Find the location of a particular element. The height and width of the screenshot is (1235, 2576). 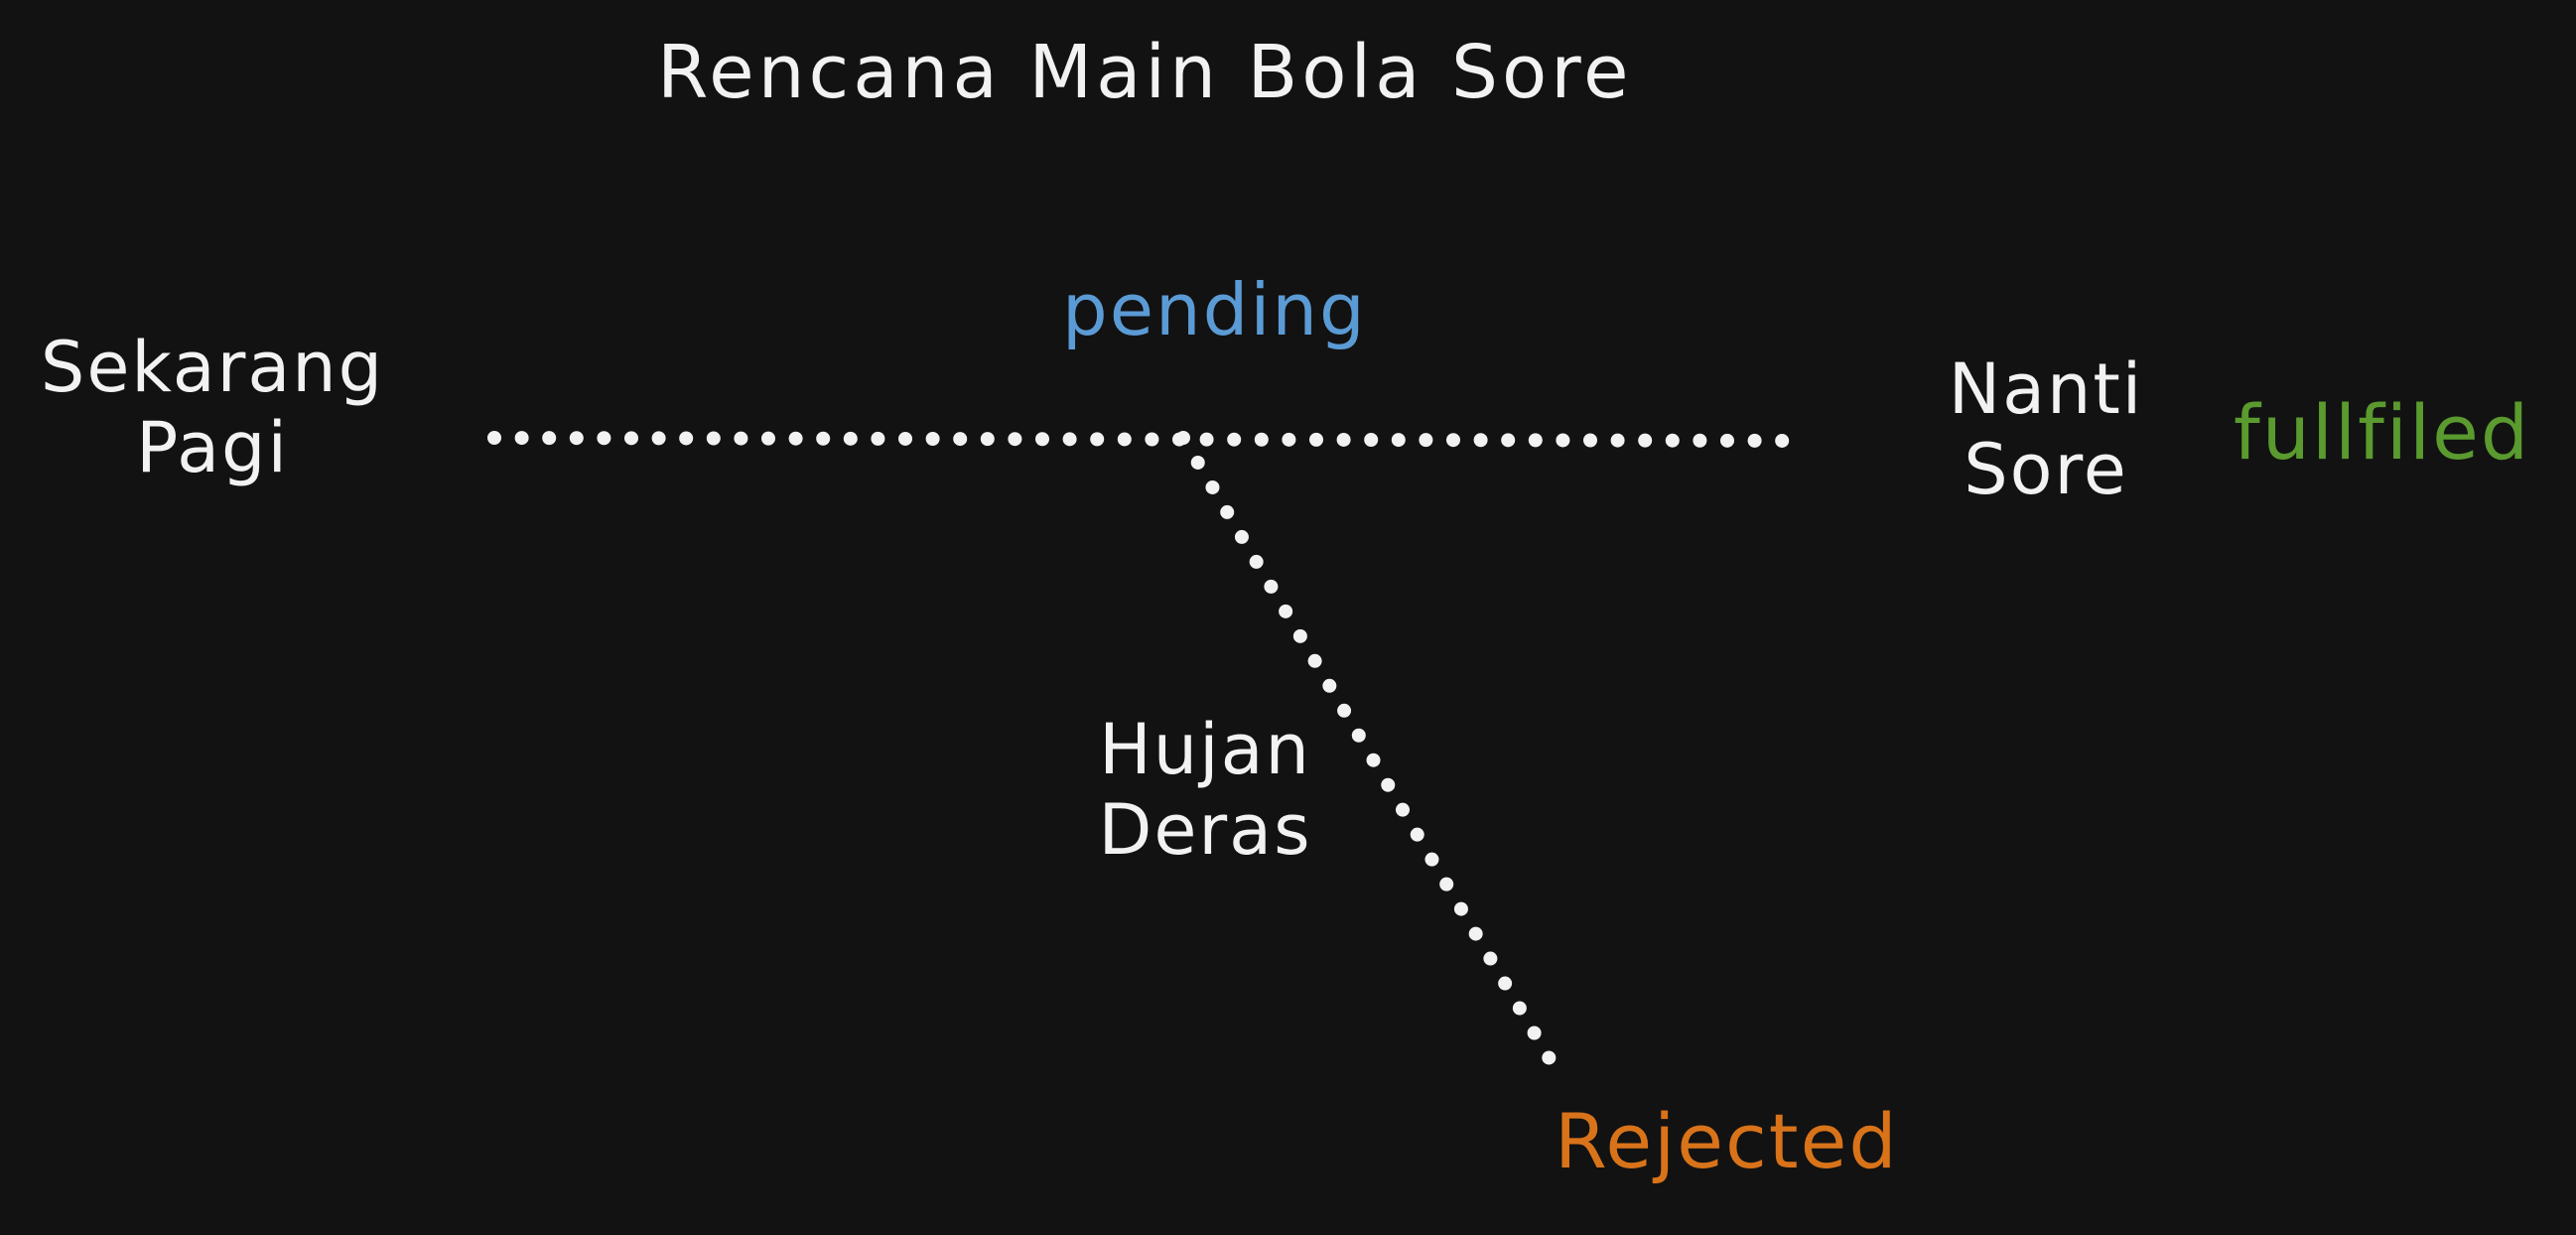

start-label-line1: Sekarang is located at coordinates (212, 368).